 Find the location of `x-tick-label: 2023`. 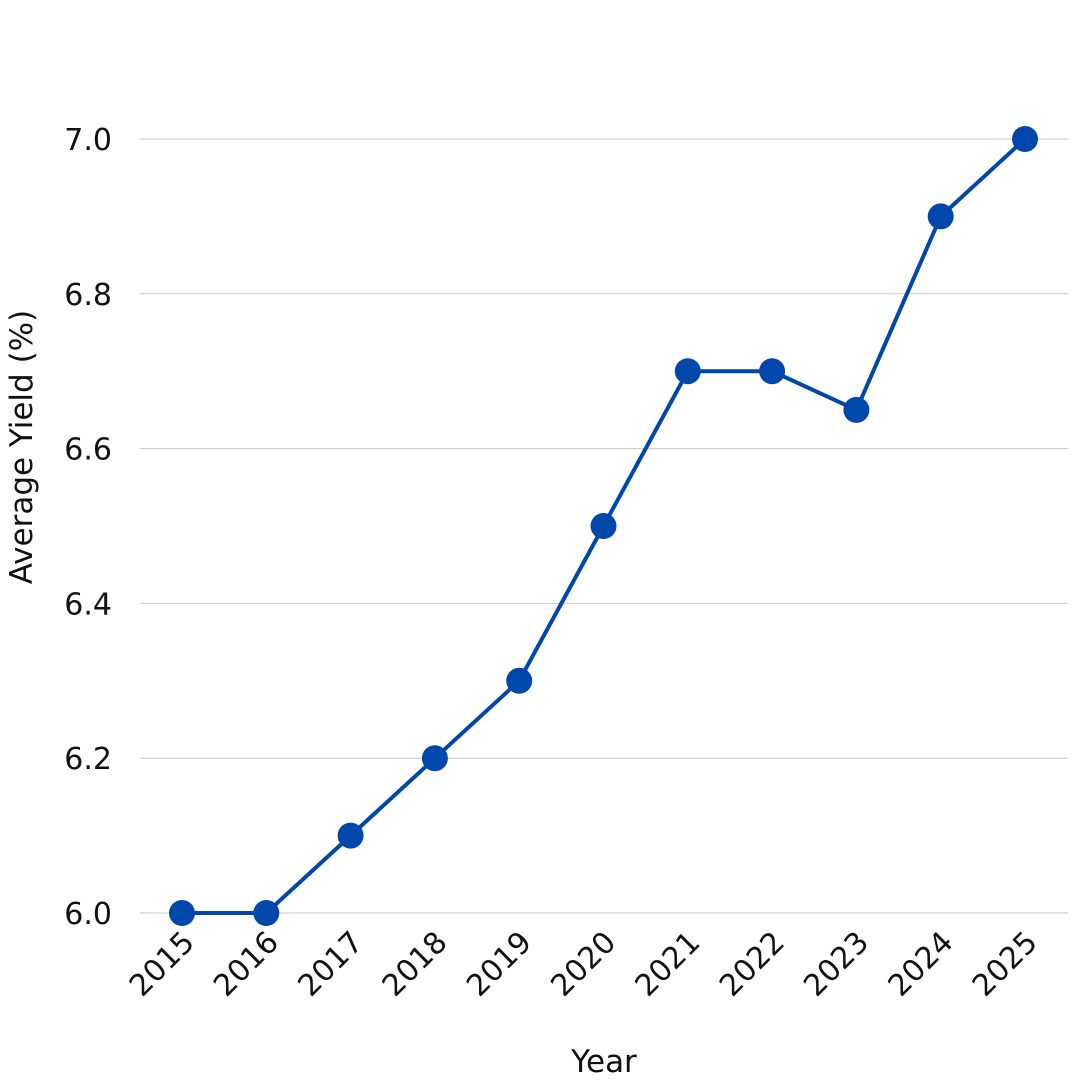

x-tick-label: 2023 is located at coordinates (836, 964).